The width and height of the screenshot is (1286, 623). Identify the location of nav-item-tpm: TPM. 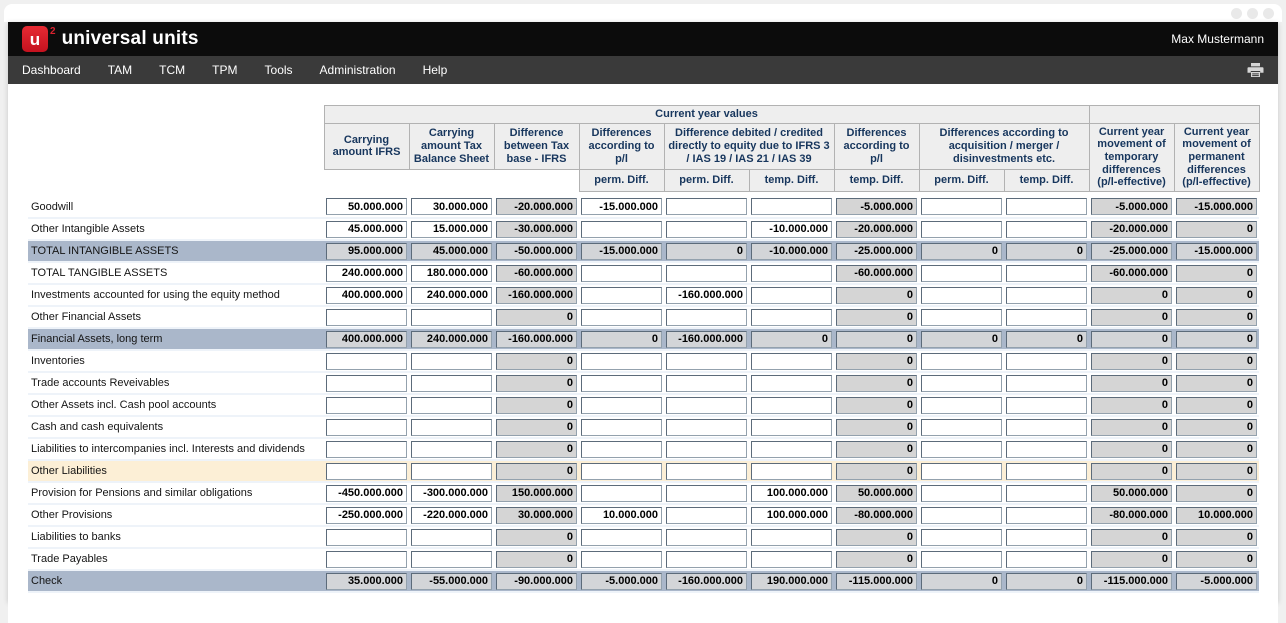
(225, 70).